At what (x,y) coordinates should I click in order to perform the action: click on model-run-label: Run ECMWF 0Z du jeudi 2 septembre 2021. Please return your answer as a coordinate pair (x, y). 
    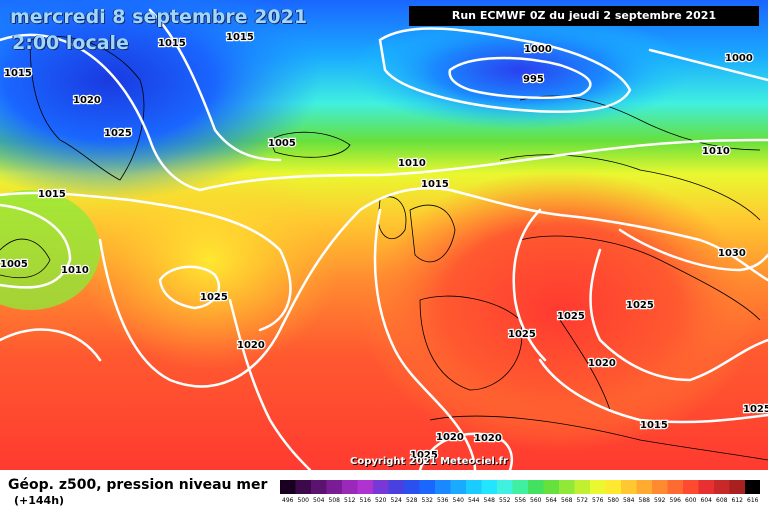
    Looking at the image, I should click on (584, 16).